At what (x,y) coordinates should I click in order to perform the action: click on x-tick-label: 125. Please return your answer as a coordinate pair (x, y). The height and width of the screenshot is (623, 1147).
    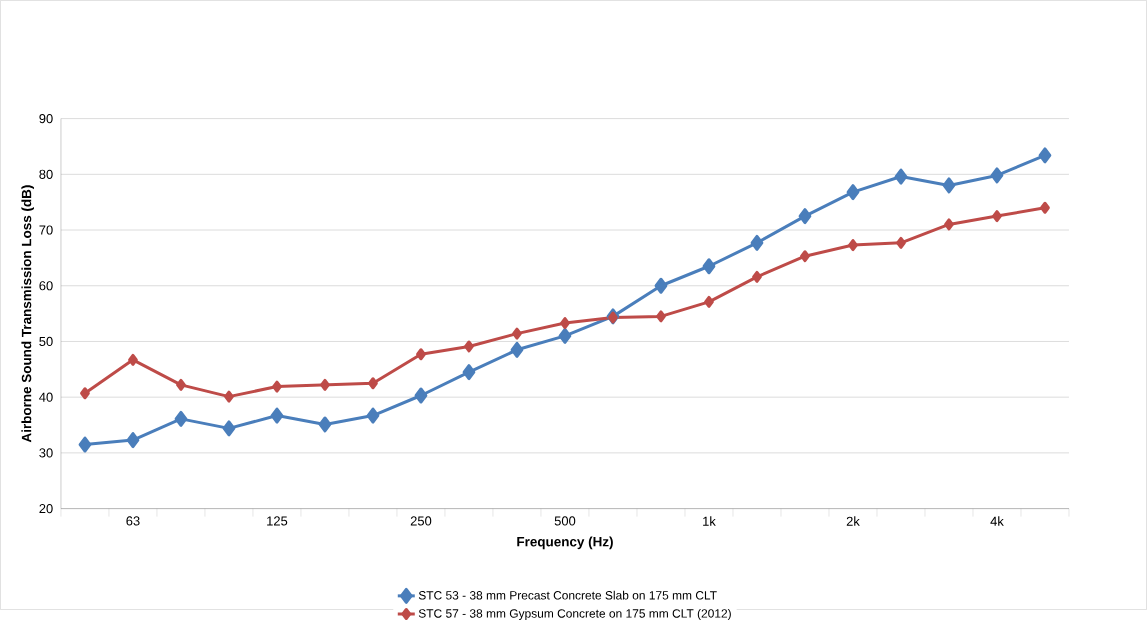
    Looking at the image, I should click on (277, 521).